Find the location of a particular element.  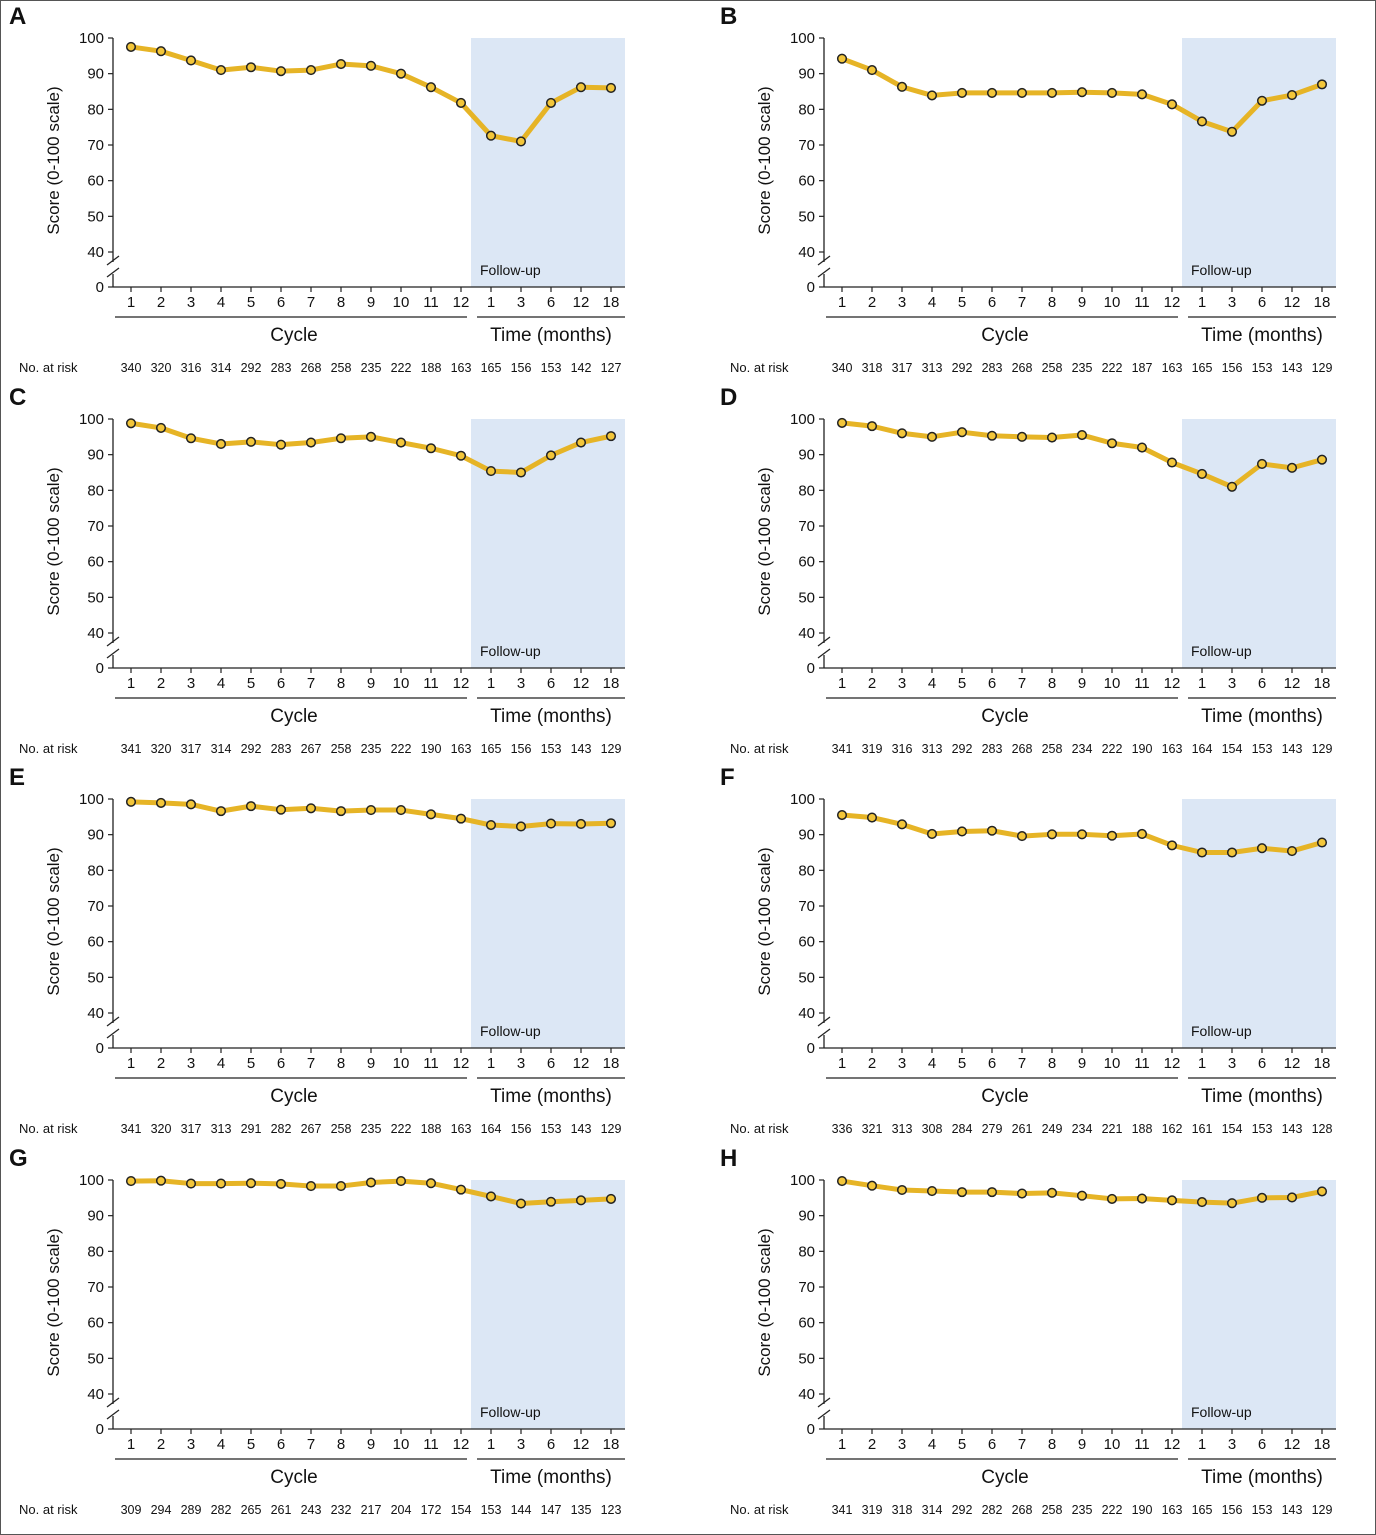

at-risk-value: 123 is located at coordinates (611, 1510).